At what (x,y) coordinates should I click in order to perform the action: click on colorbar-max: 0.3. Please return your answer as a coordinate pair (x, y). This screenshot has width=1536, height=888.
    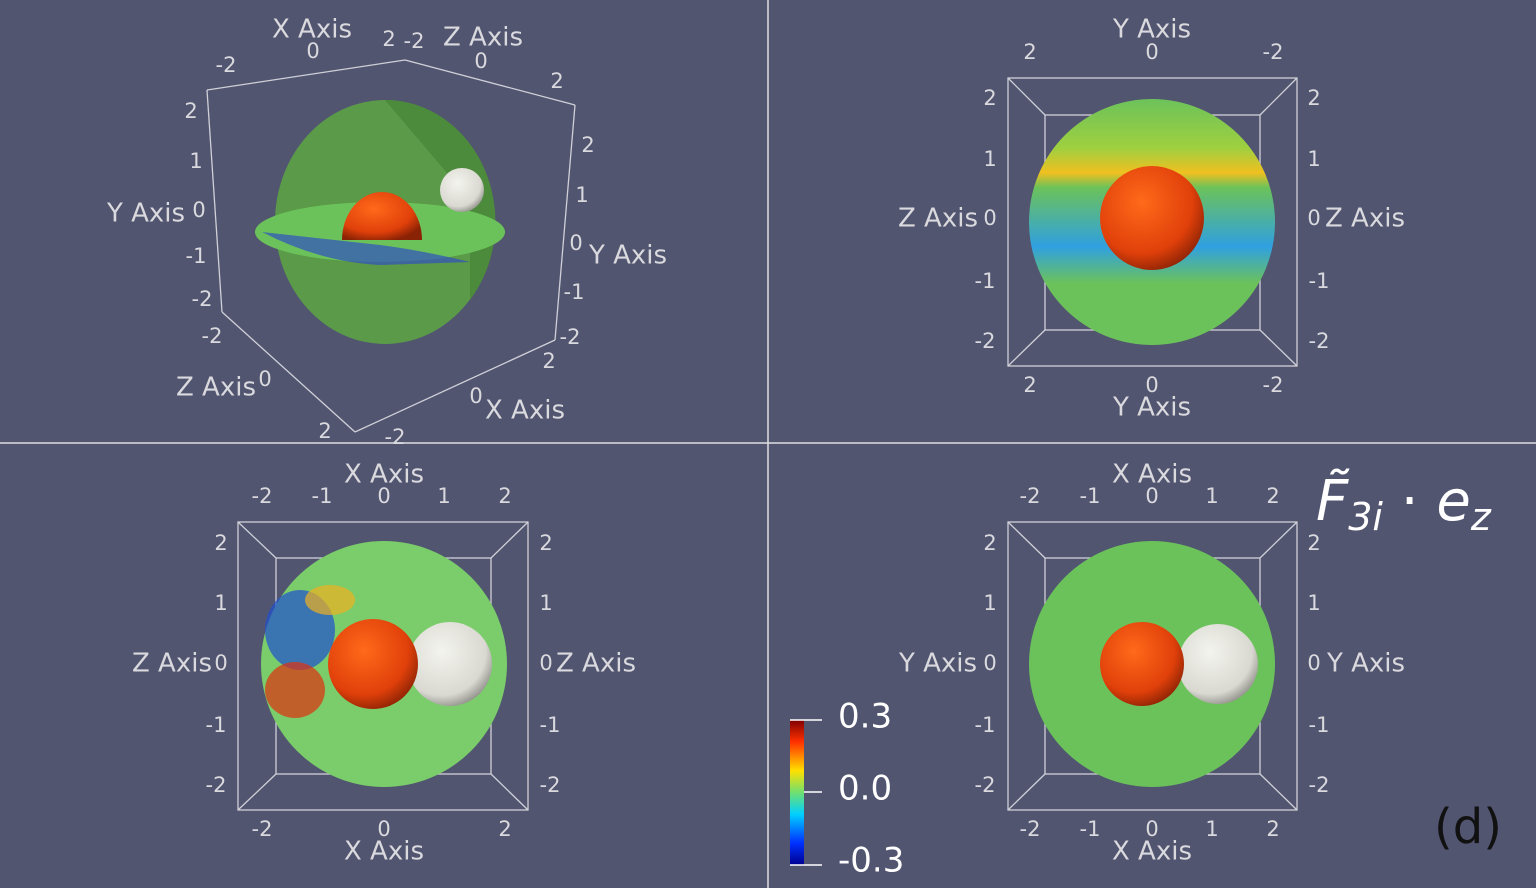
    Looking at the image, I should click on (865, 717).